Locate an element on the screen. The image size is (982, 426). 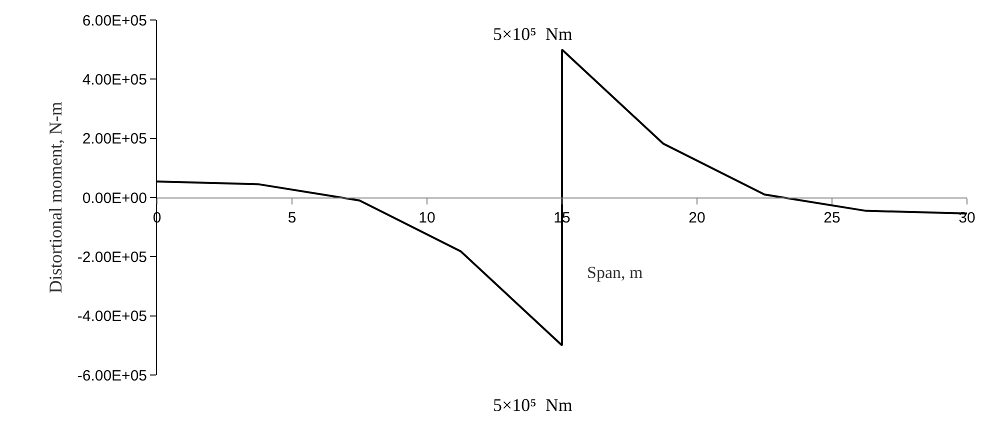
x-tick-label: 25 is located at coordinates (832, 218).